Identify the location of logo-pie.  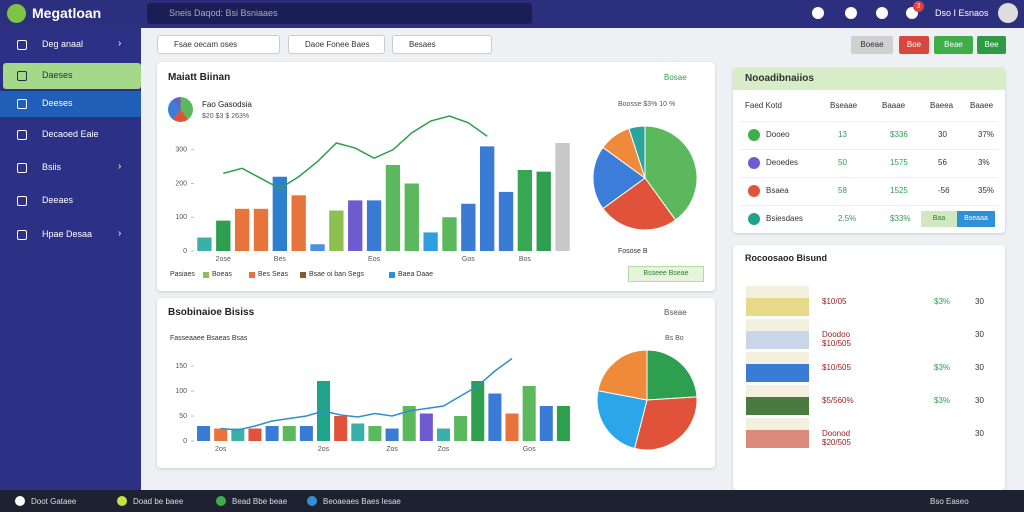
(180, 109).